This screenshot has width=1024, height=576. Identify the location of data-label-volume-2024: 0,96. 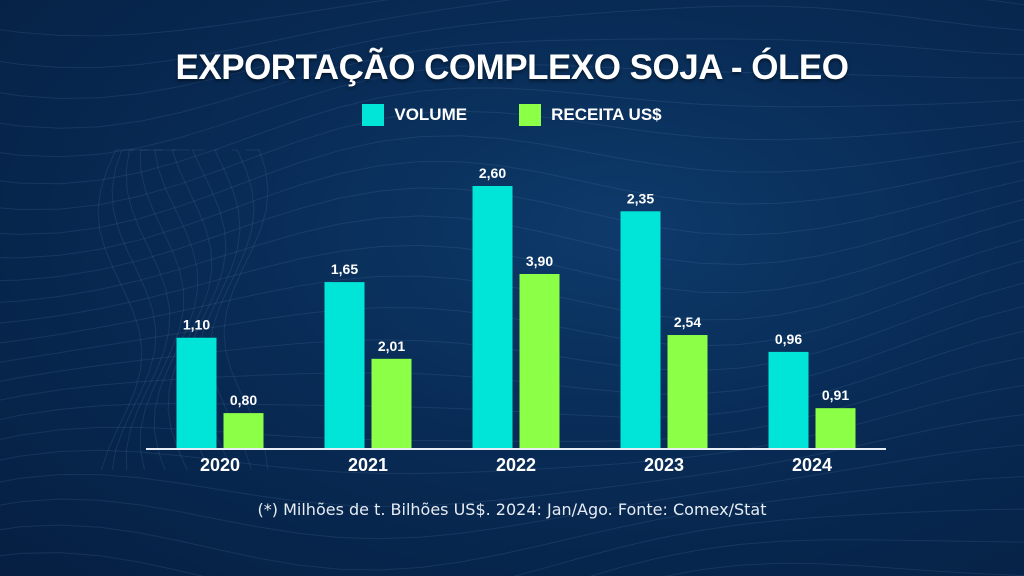
(788, 339).